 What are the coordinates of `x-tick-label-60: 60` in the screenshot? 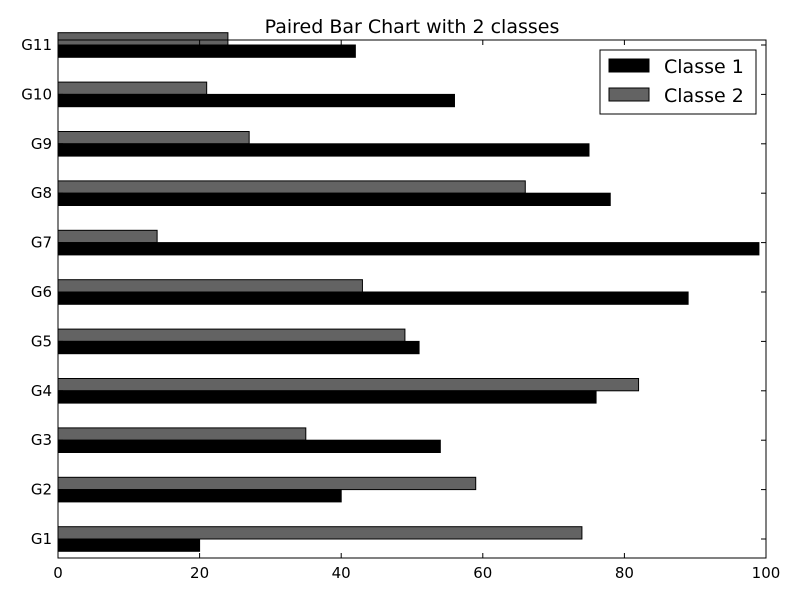 It's located at (482, 573).